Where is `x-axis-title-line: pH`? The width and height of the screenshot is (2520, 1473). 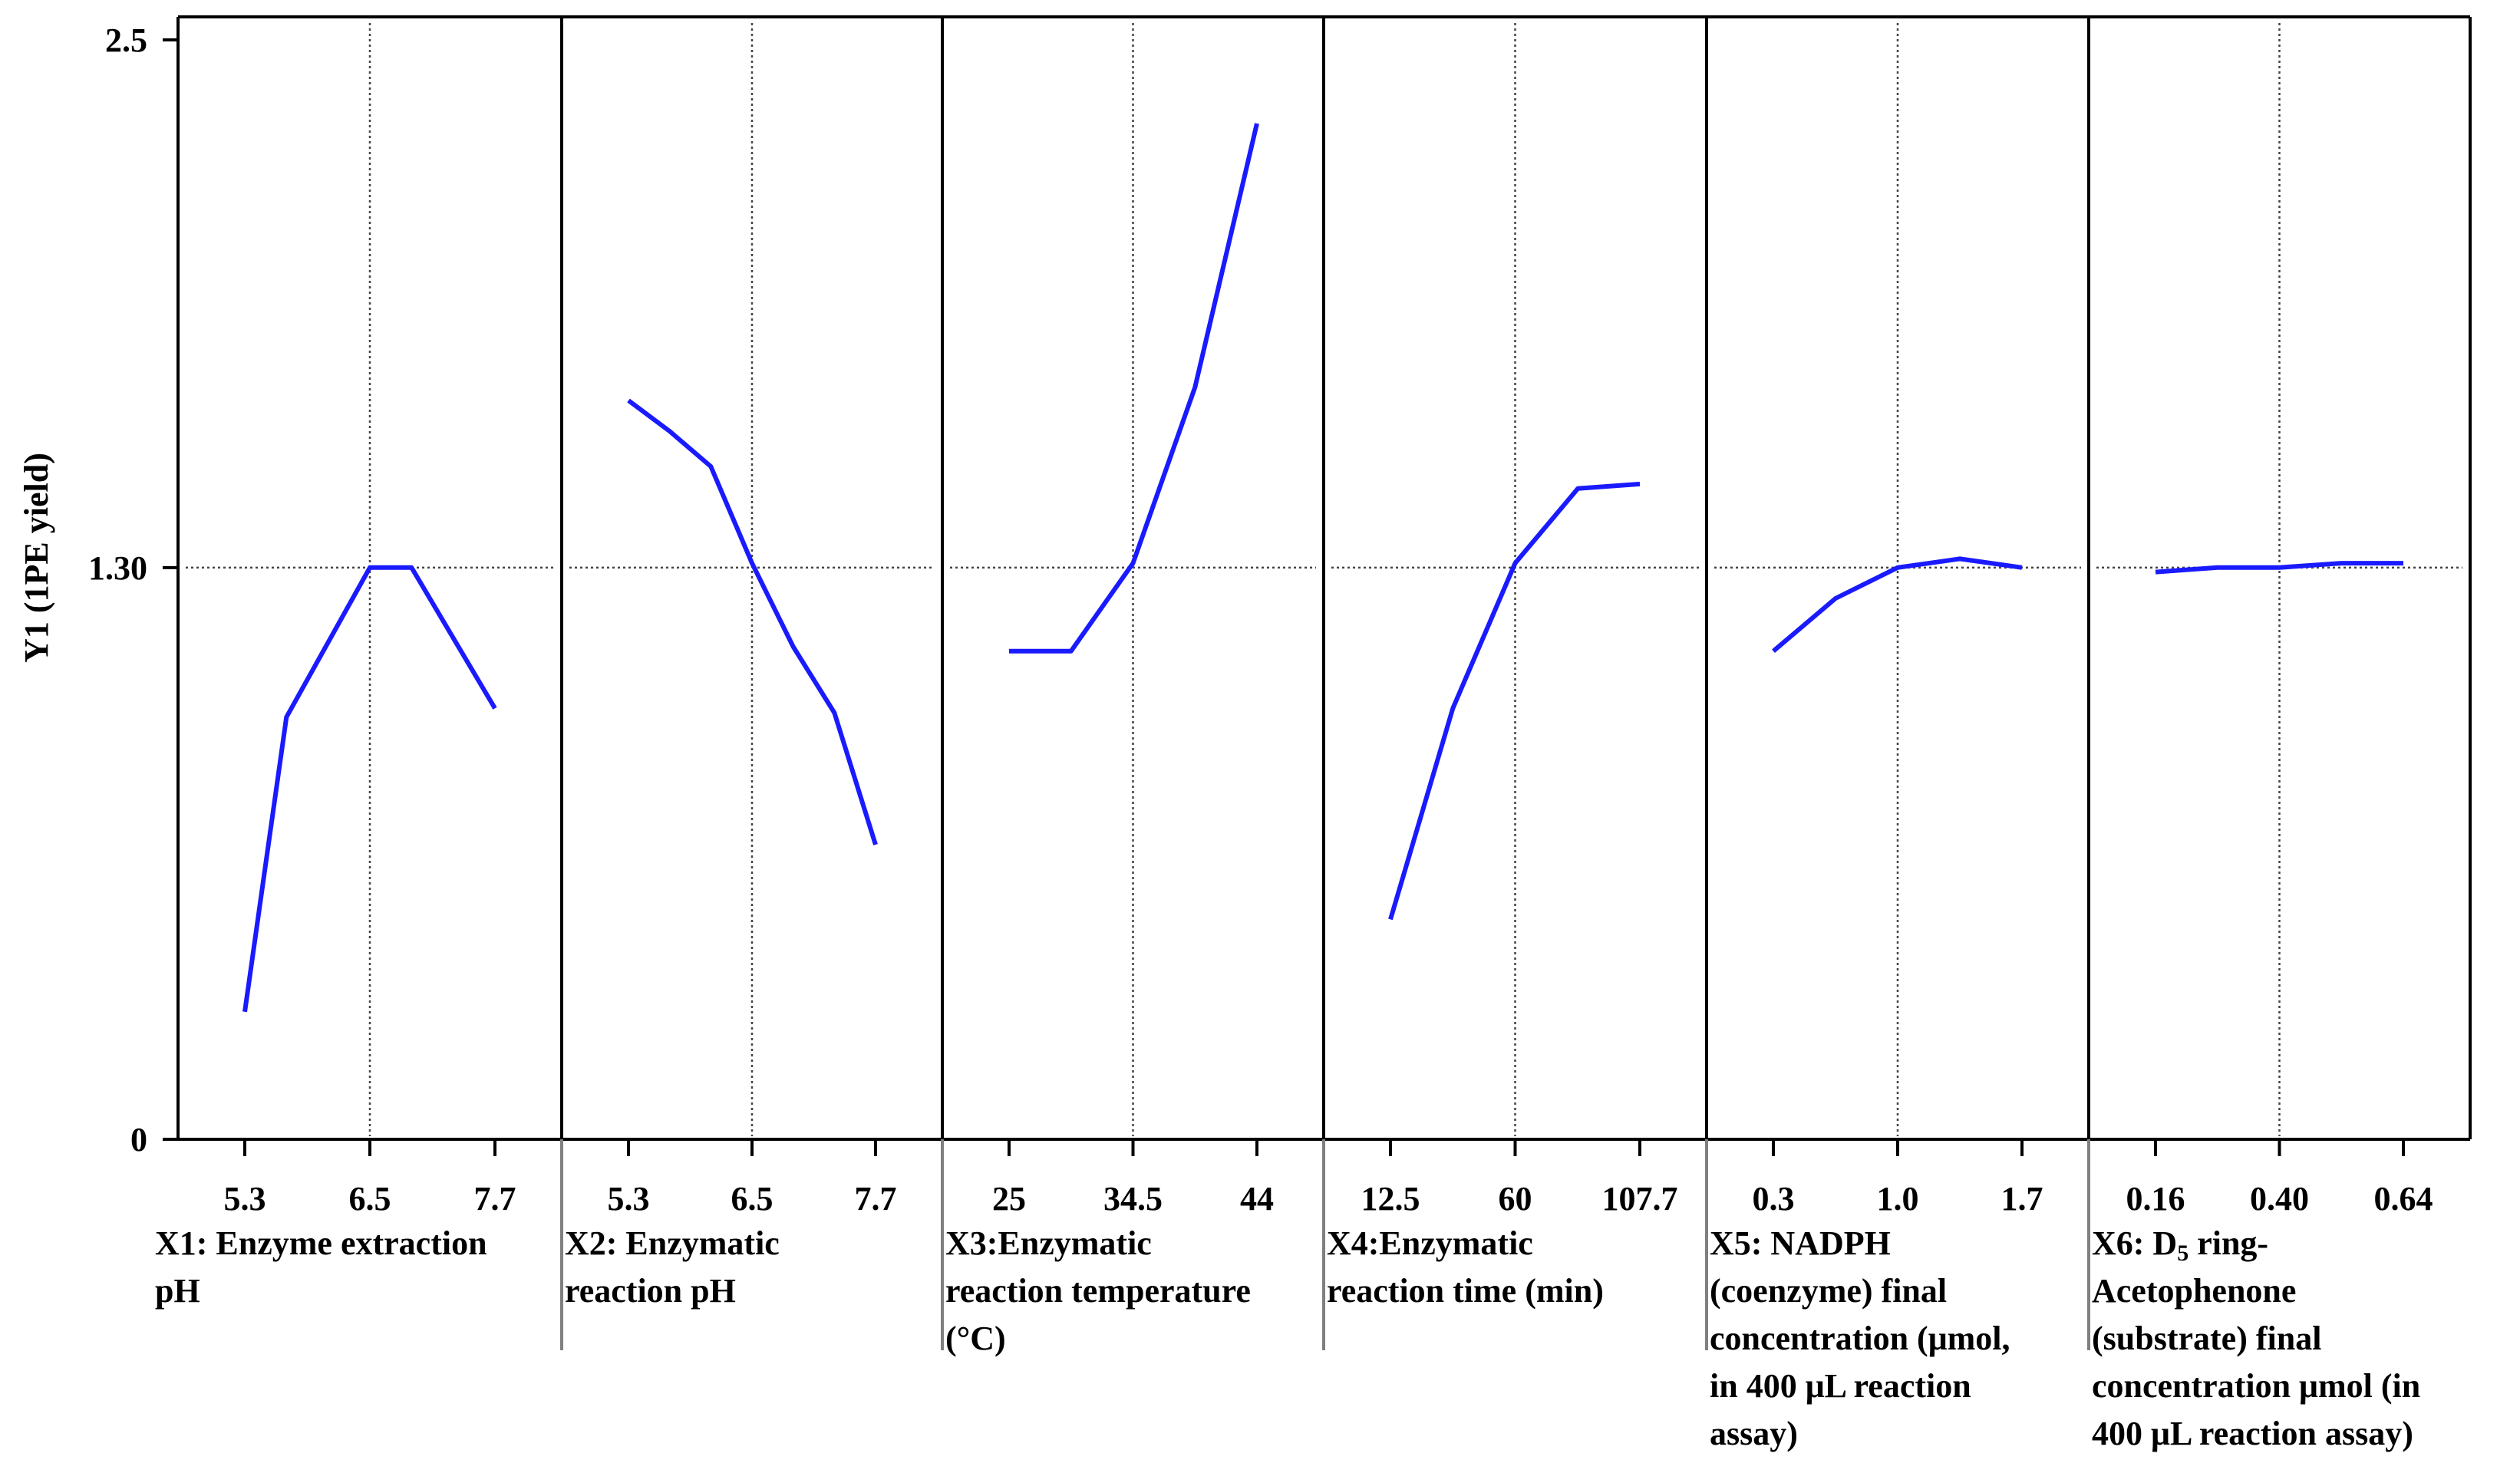 x-axis-title-line: pH is located at coordinates (177, 1291).